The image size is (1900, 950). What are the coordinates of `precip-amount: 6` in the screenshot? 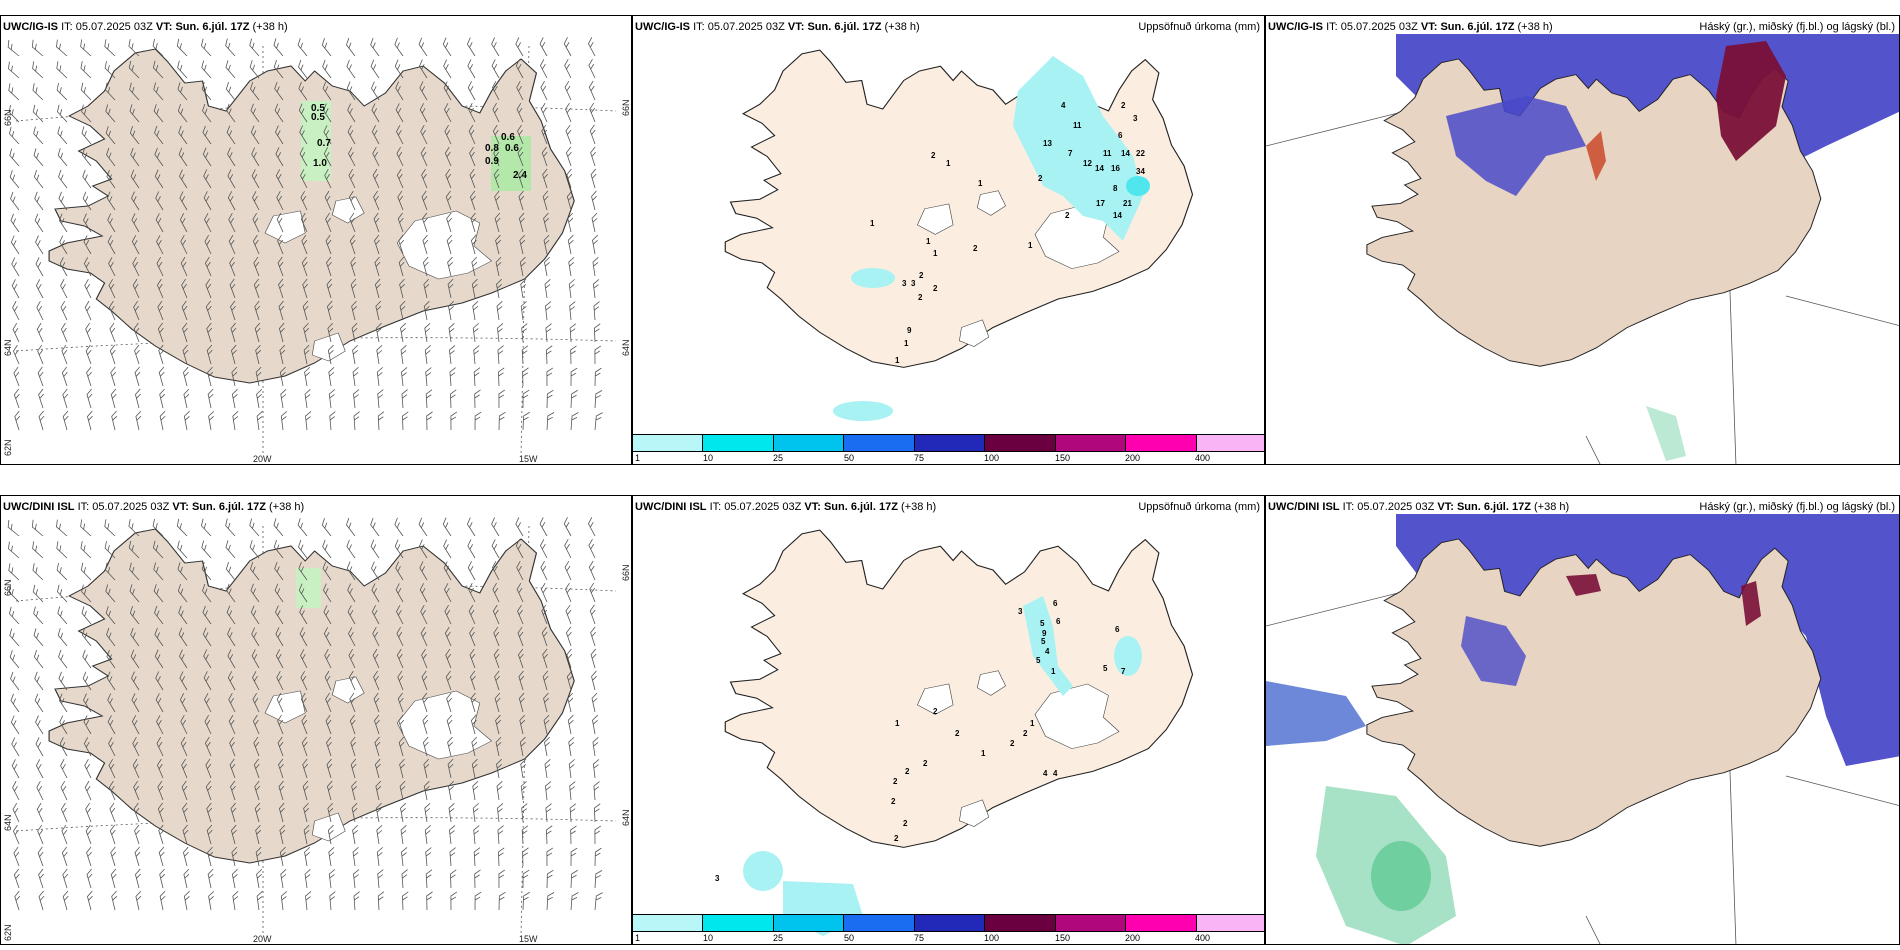 It's located at (1055, 603).